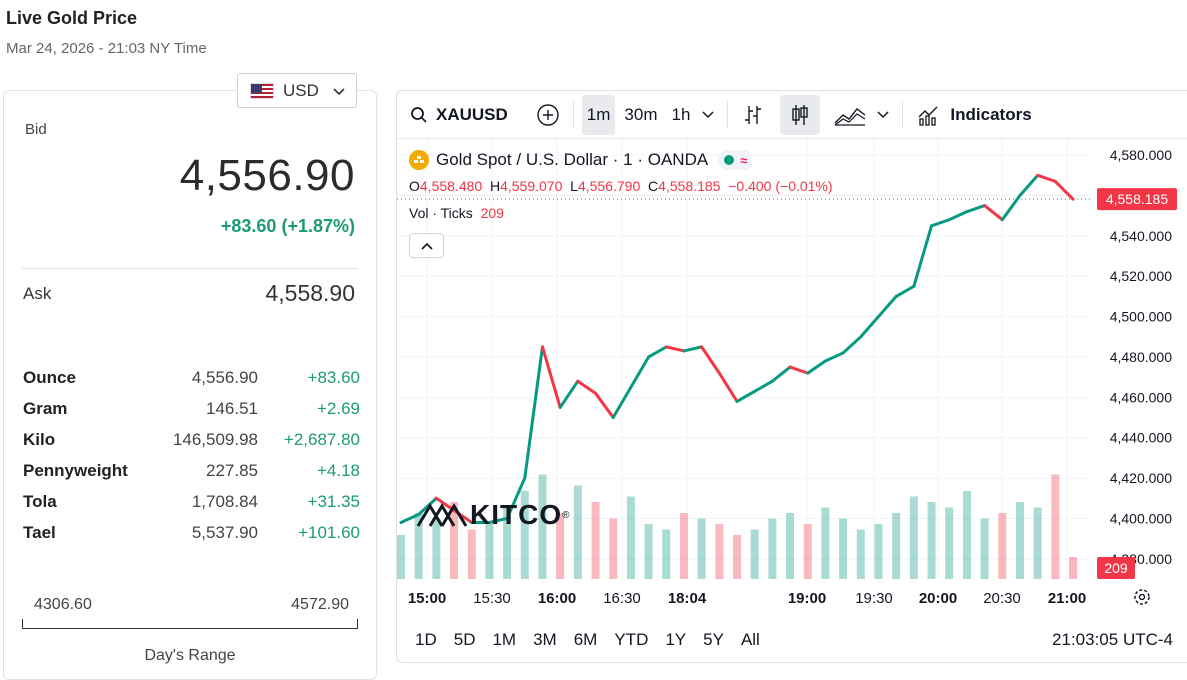 The width and height of the screenshot is (1187, 680). Describe the element at coordinates (641, 114) in the screenshot. I see `interval-30m: 30m` at that location.